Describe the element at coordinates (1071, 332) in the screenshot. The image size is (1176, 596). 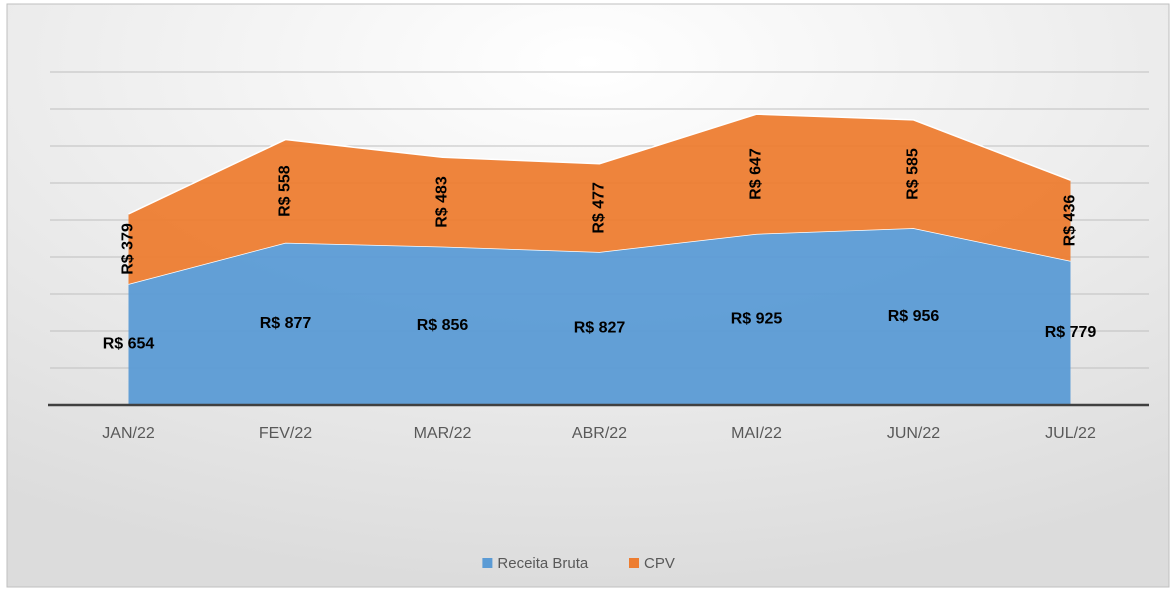
I see `data-label: R$ 779` at that location.